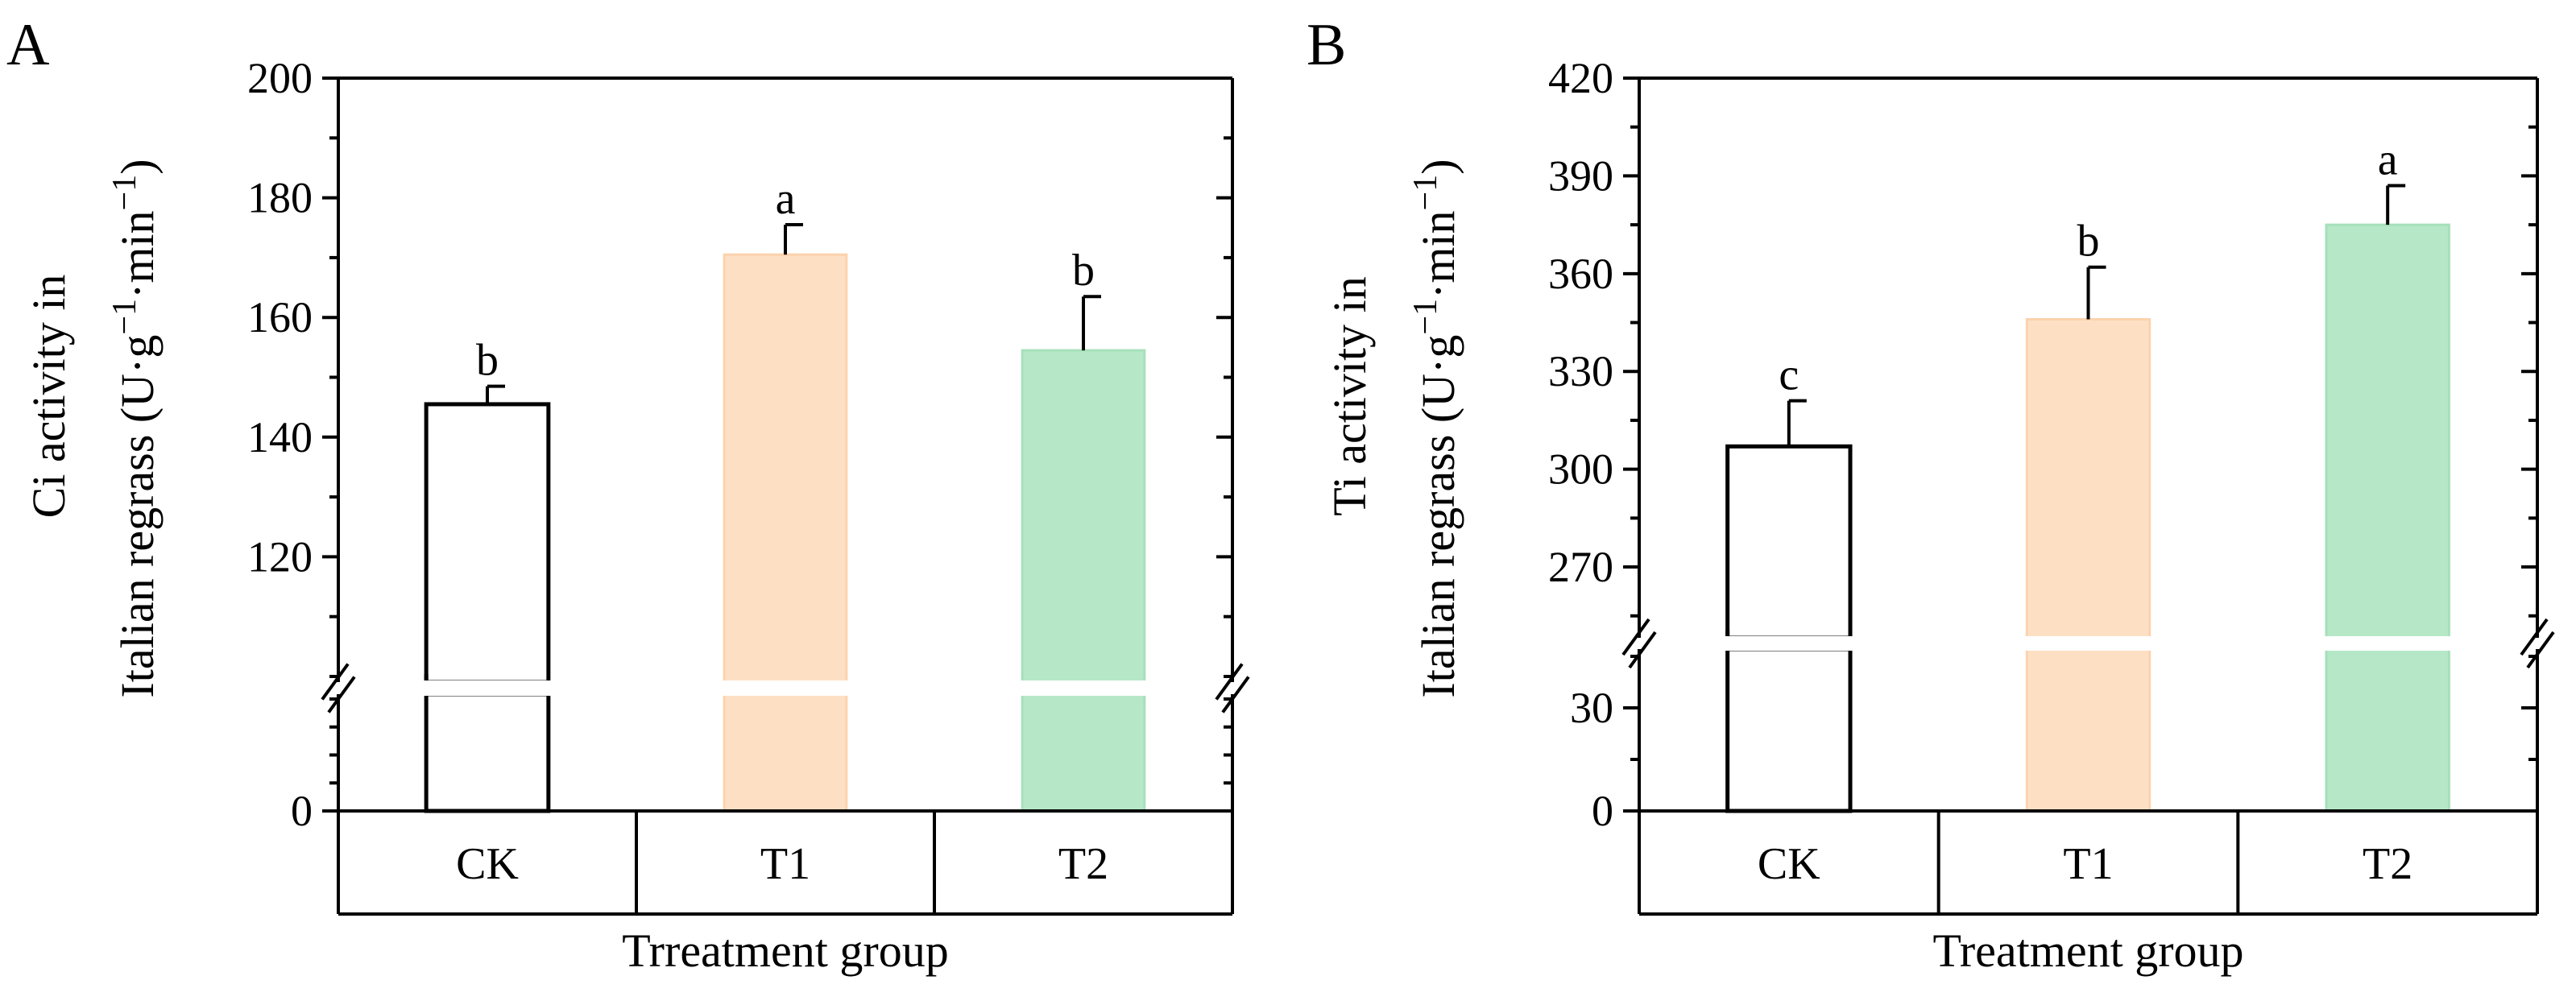 The height and width of the screenshot is (1001, 2576). What do you see at coordinates (1349, 396) in the screenshot?
I see `y-axis-title-line1: Ti activity in` at bounding box center [1349, 396].